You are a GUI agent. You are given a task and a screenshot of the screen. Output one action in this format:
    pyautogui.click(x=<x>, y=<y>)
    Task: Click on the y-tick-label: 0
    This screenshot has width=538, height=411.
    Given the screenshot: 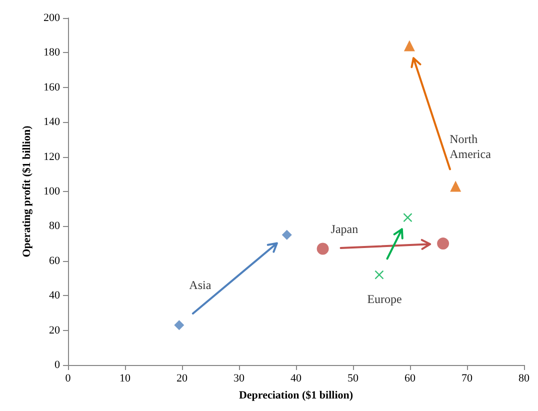 What is the action you would take?
    pyautogui.click(x=57, y=365)
    